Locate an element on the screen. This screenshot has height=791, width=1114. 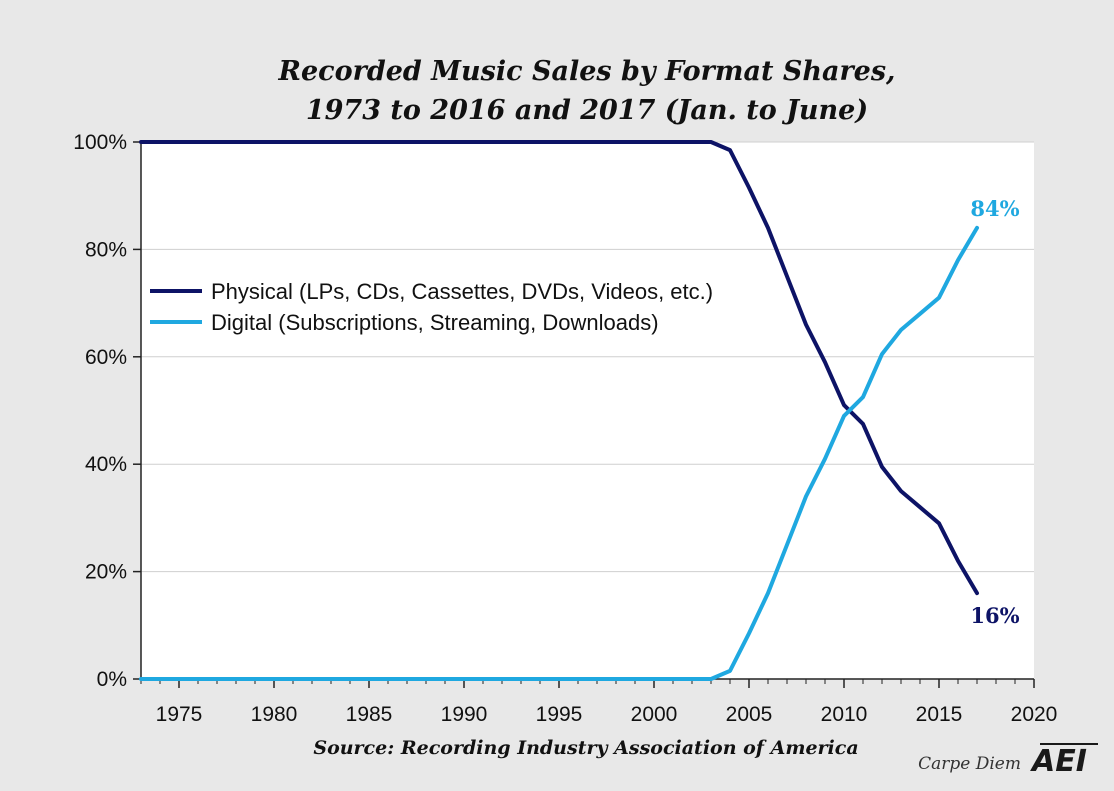
y-tick-label: 100% is located at coordinates (100, 142).